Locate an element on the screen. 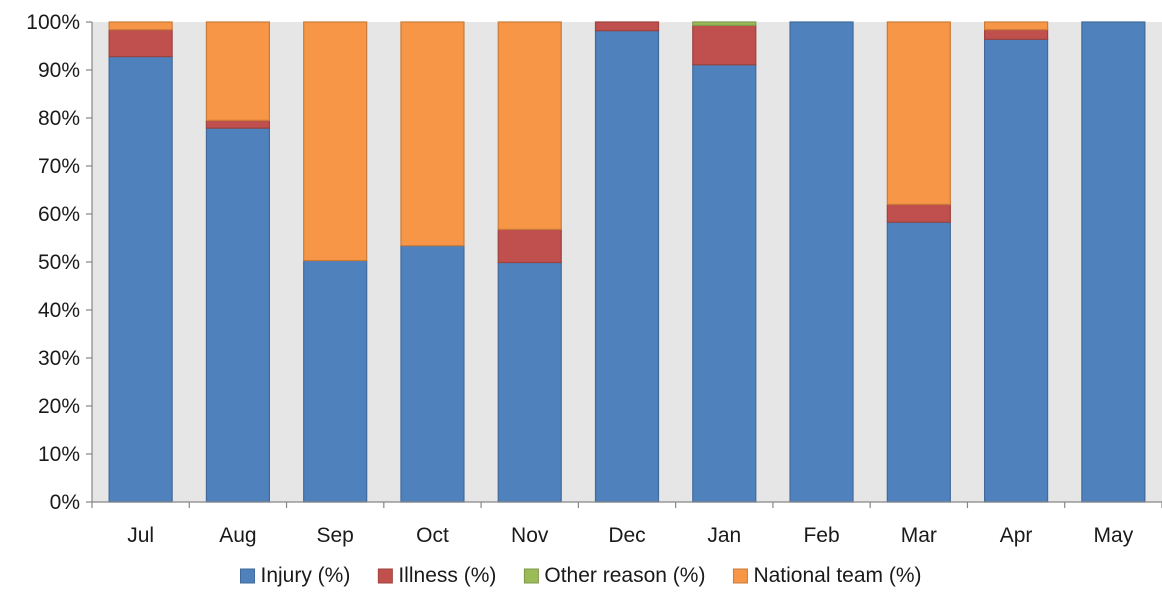 This screenshot has height=606, width=1162. x-tick-label: May is located at coordinates (1114, 535).